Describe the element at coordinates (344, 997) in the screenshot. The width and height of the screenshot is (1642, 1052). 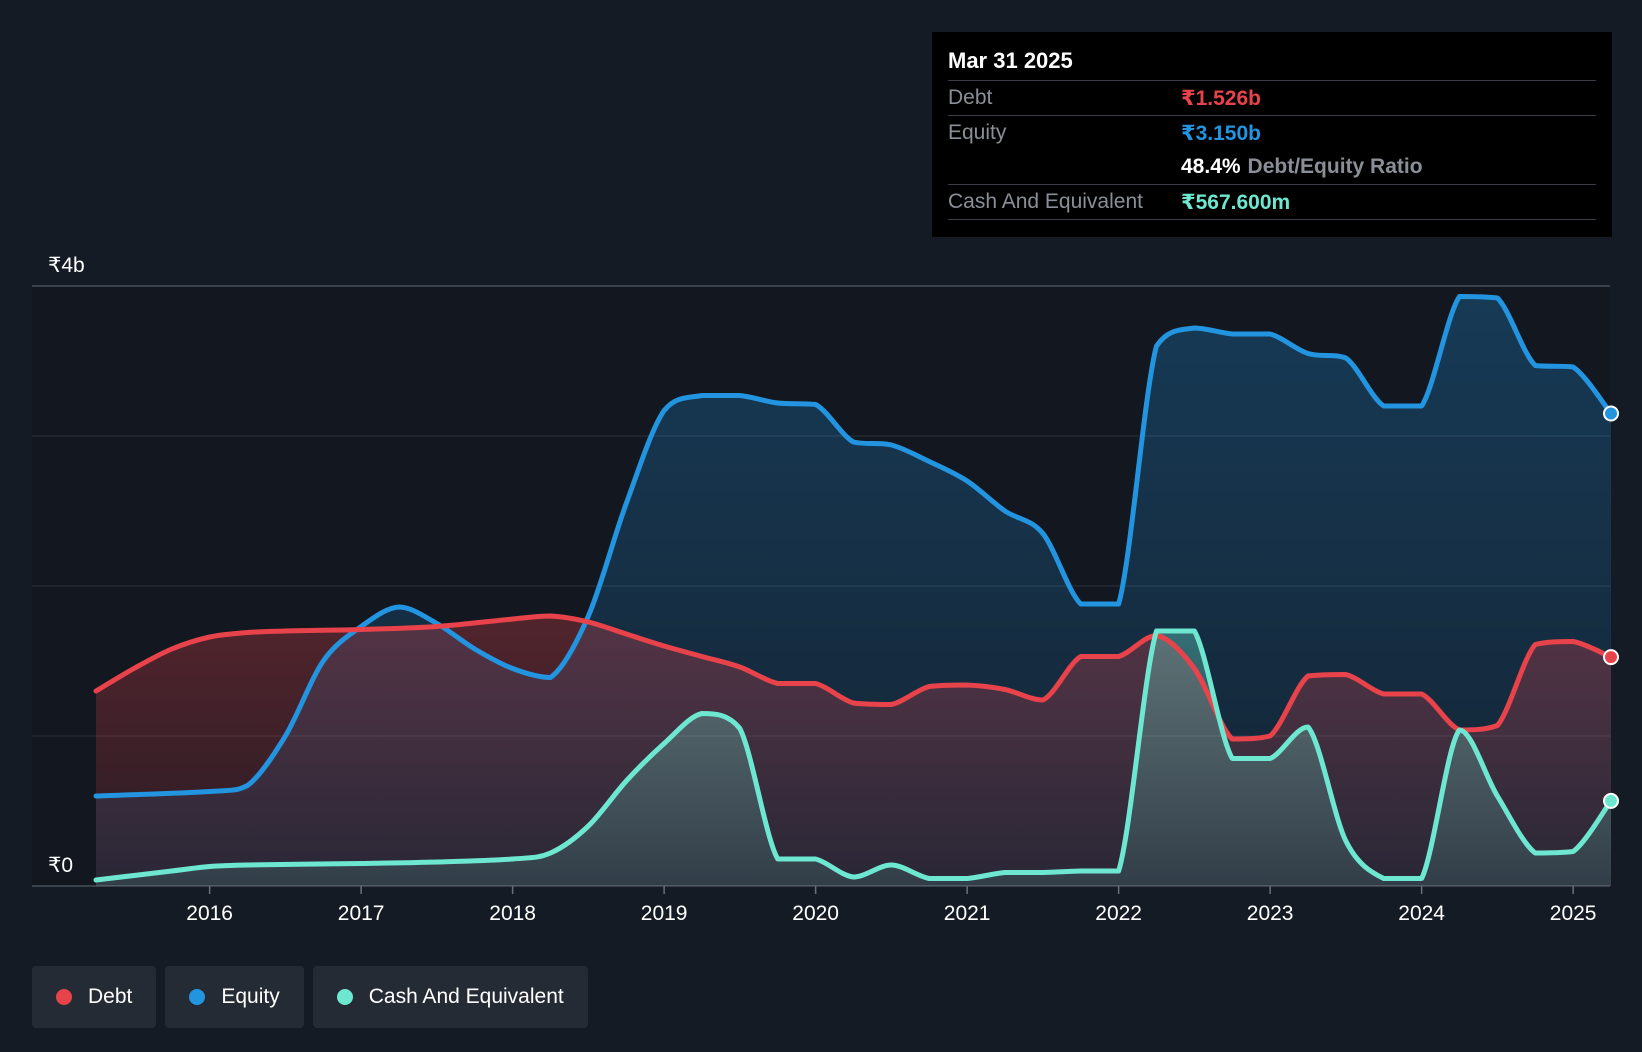
I see `legend-dot-cash` at that location.